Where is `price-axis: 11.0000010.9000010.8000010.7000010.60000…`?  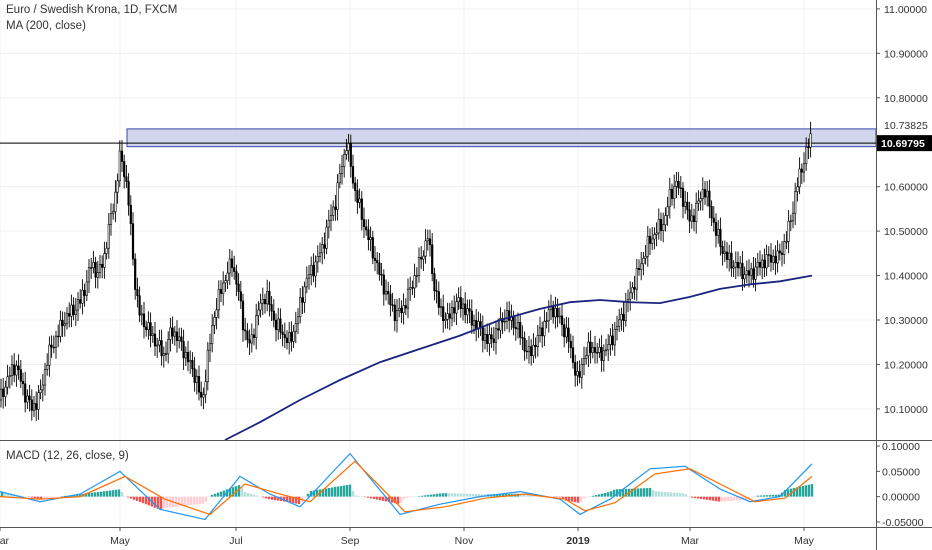
price-axis: 11.0000010.9000010.8000010.7000010.60000… is located at coordinates (902, 210).